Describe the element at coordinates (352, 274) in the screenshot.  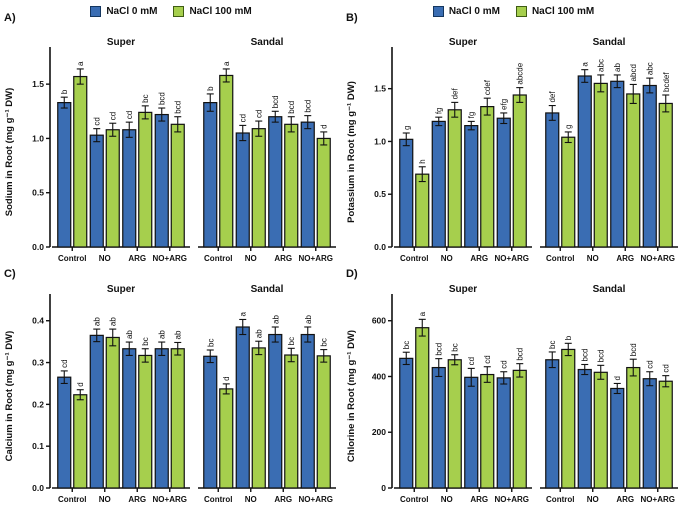
I see `panel-d-label: D)` at that location.